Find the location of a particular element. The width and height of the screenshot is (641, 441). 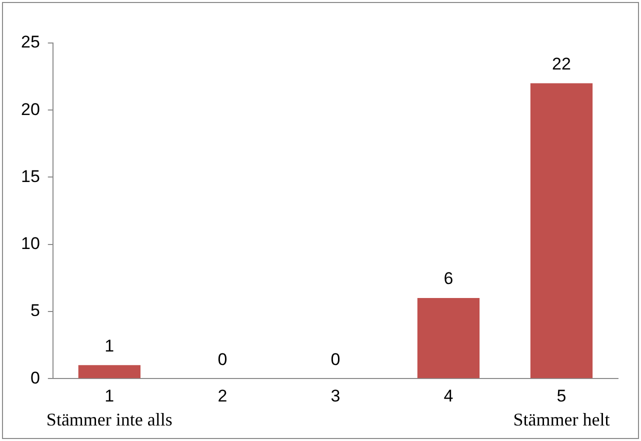

text: Stämmer inte alls is located at coordinates (109, 420).